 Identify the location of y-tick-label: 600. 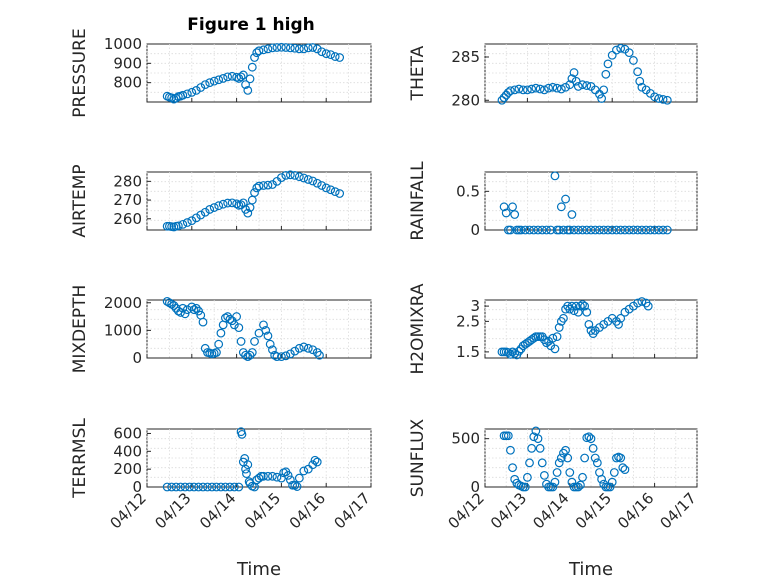
(127, 433).